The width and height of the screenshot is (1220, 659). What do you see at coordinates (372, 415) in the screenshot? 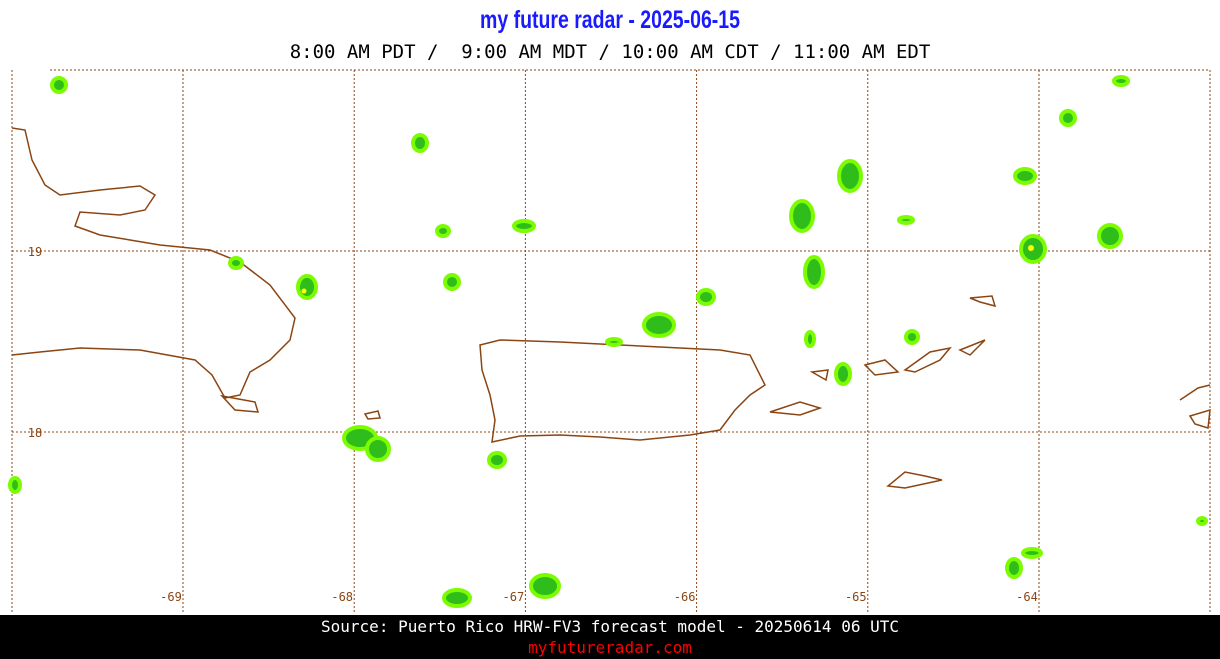
I see `mona` at bounding box center [372, 415].